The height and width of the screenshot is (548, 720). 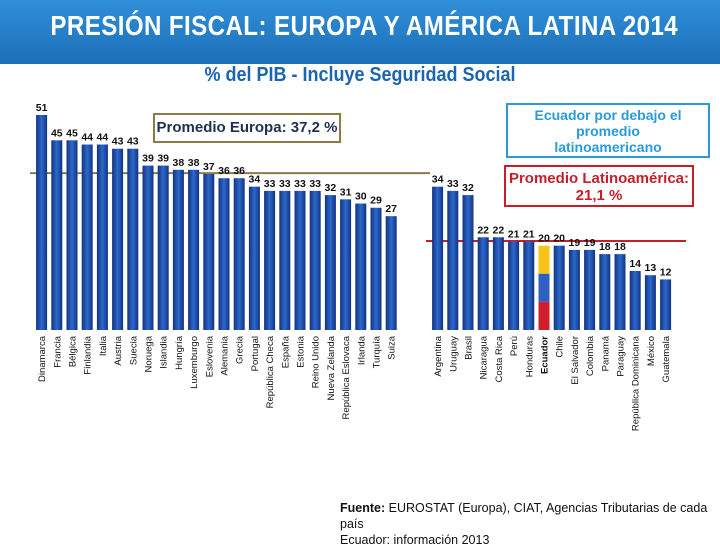 What do you see at coordinates (285, 351) in the screenshot?
I see `category-label-espana: España` at bounding box center [285, 351].